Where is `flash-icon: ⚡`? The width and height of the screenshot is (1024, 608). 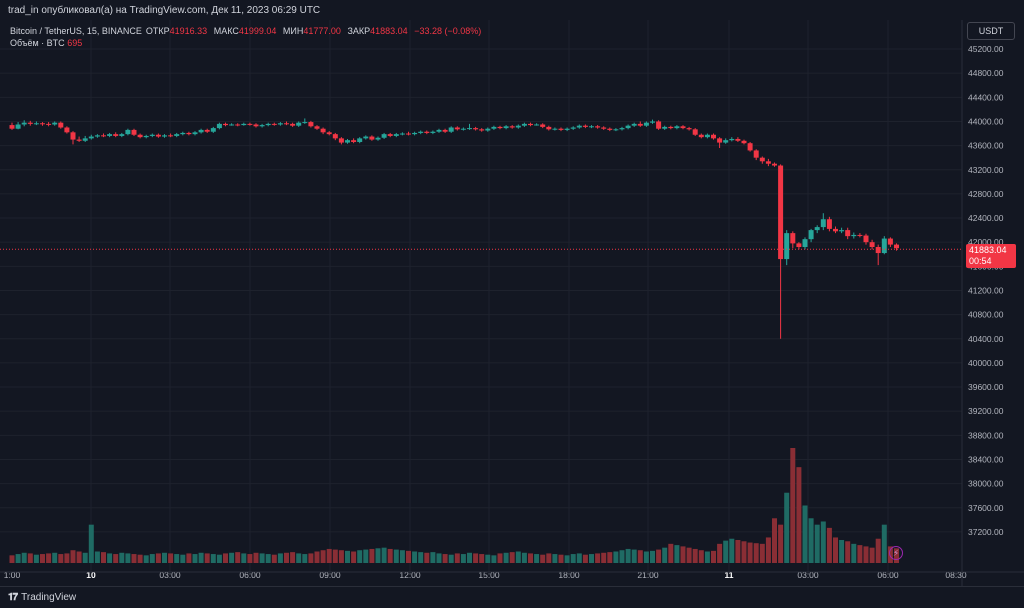 flash-icon: ⚡ is located at coordinates (896, 553).